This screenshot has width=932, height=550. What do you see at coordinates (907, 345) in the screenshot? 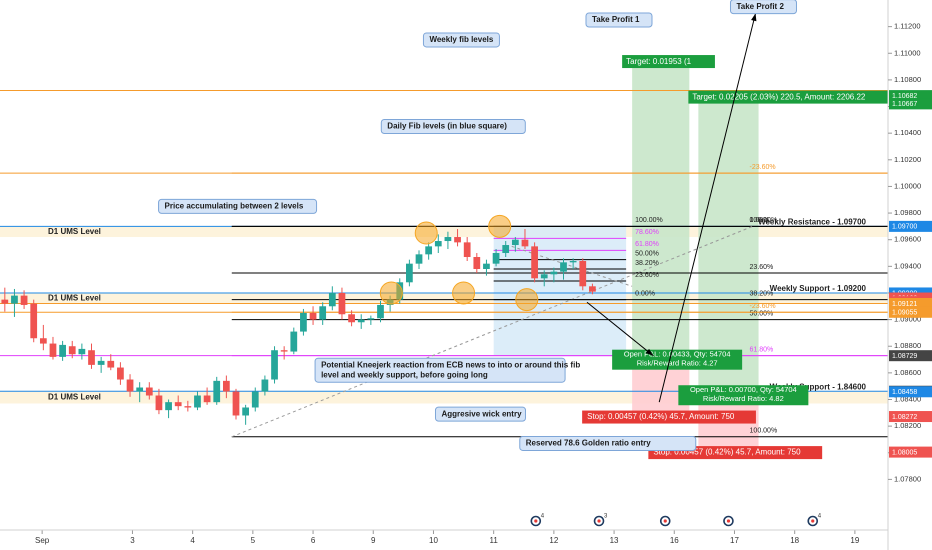
I see `price-tick-label: 1.08800` at bounding box center [907, 345].